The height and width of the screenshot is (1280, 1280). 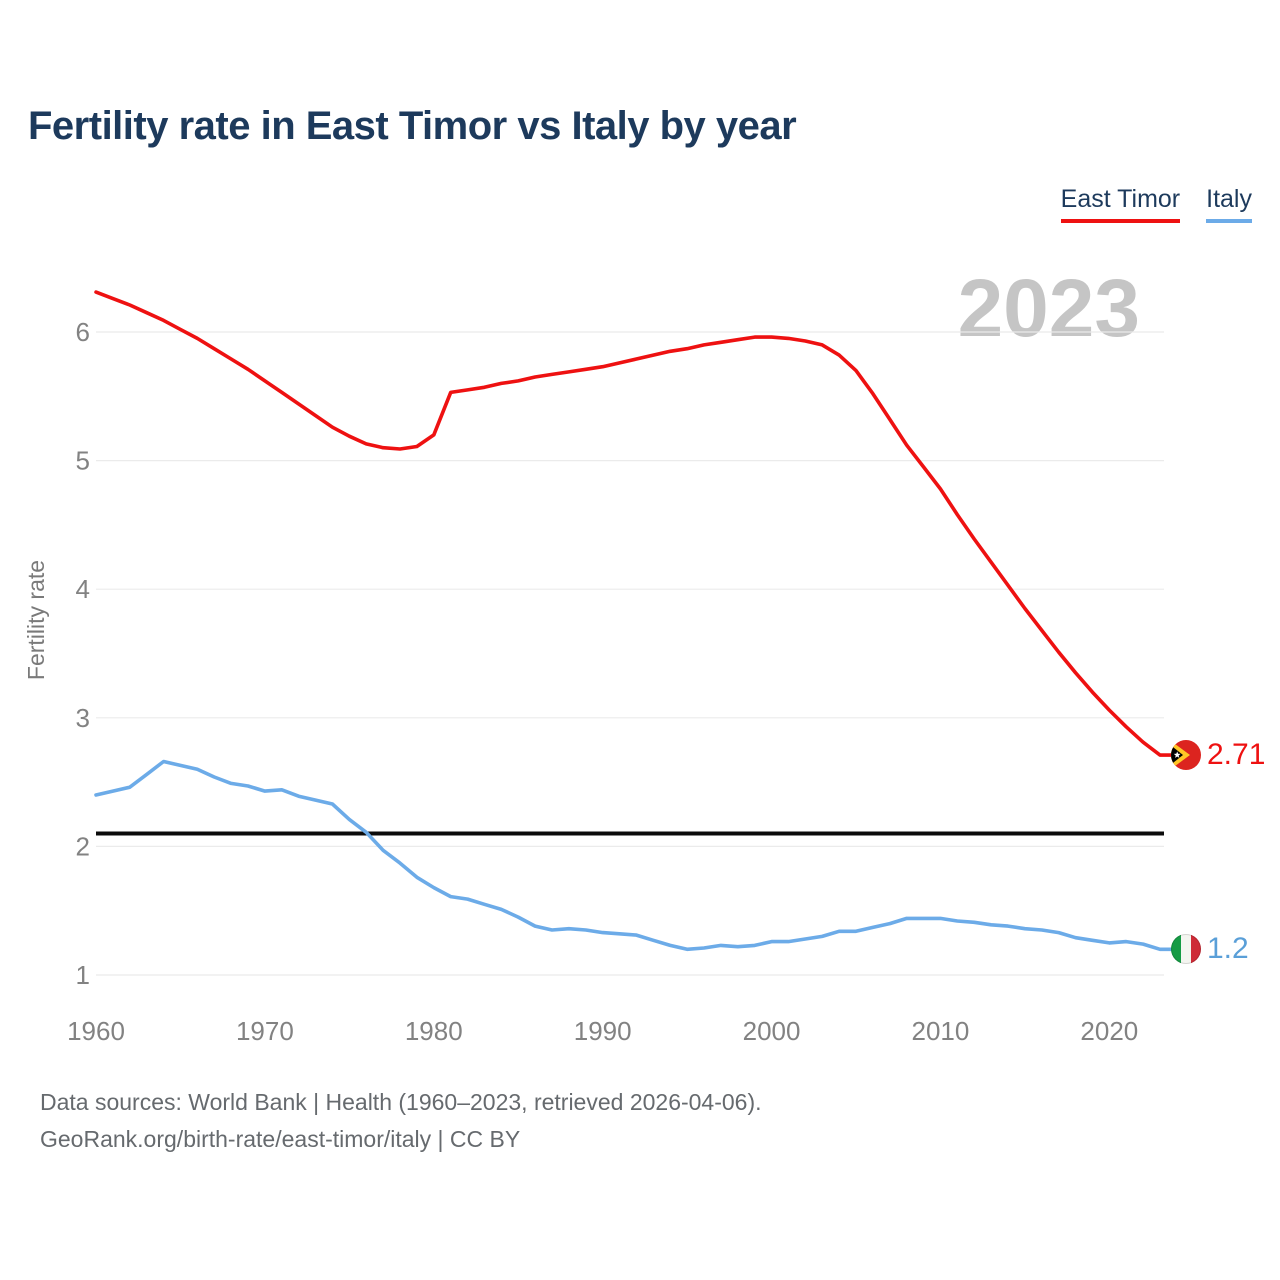 What do you see at coordinates (96, 1031) in the screenshot?
I see `x-tick-label: 1960` at bounding box center [96, 1031].